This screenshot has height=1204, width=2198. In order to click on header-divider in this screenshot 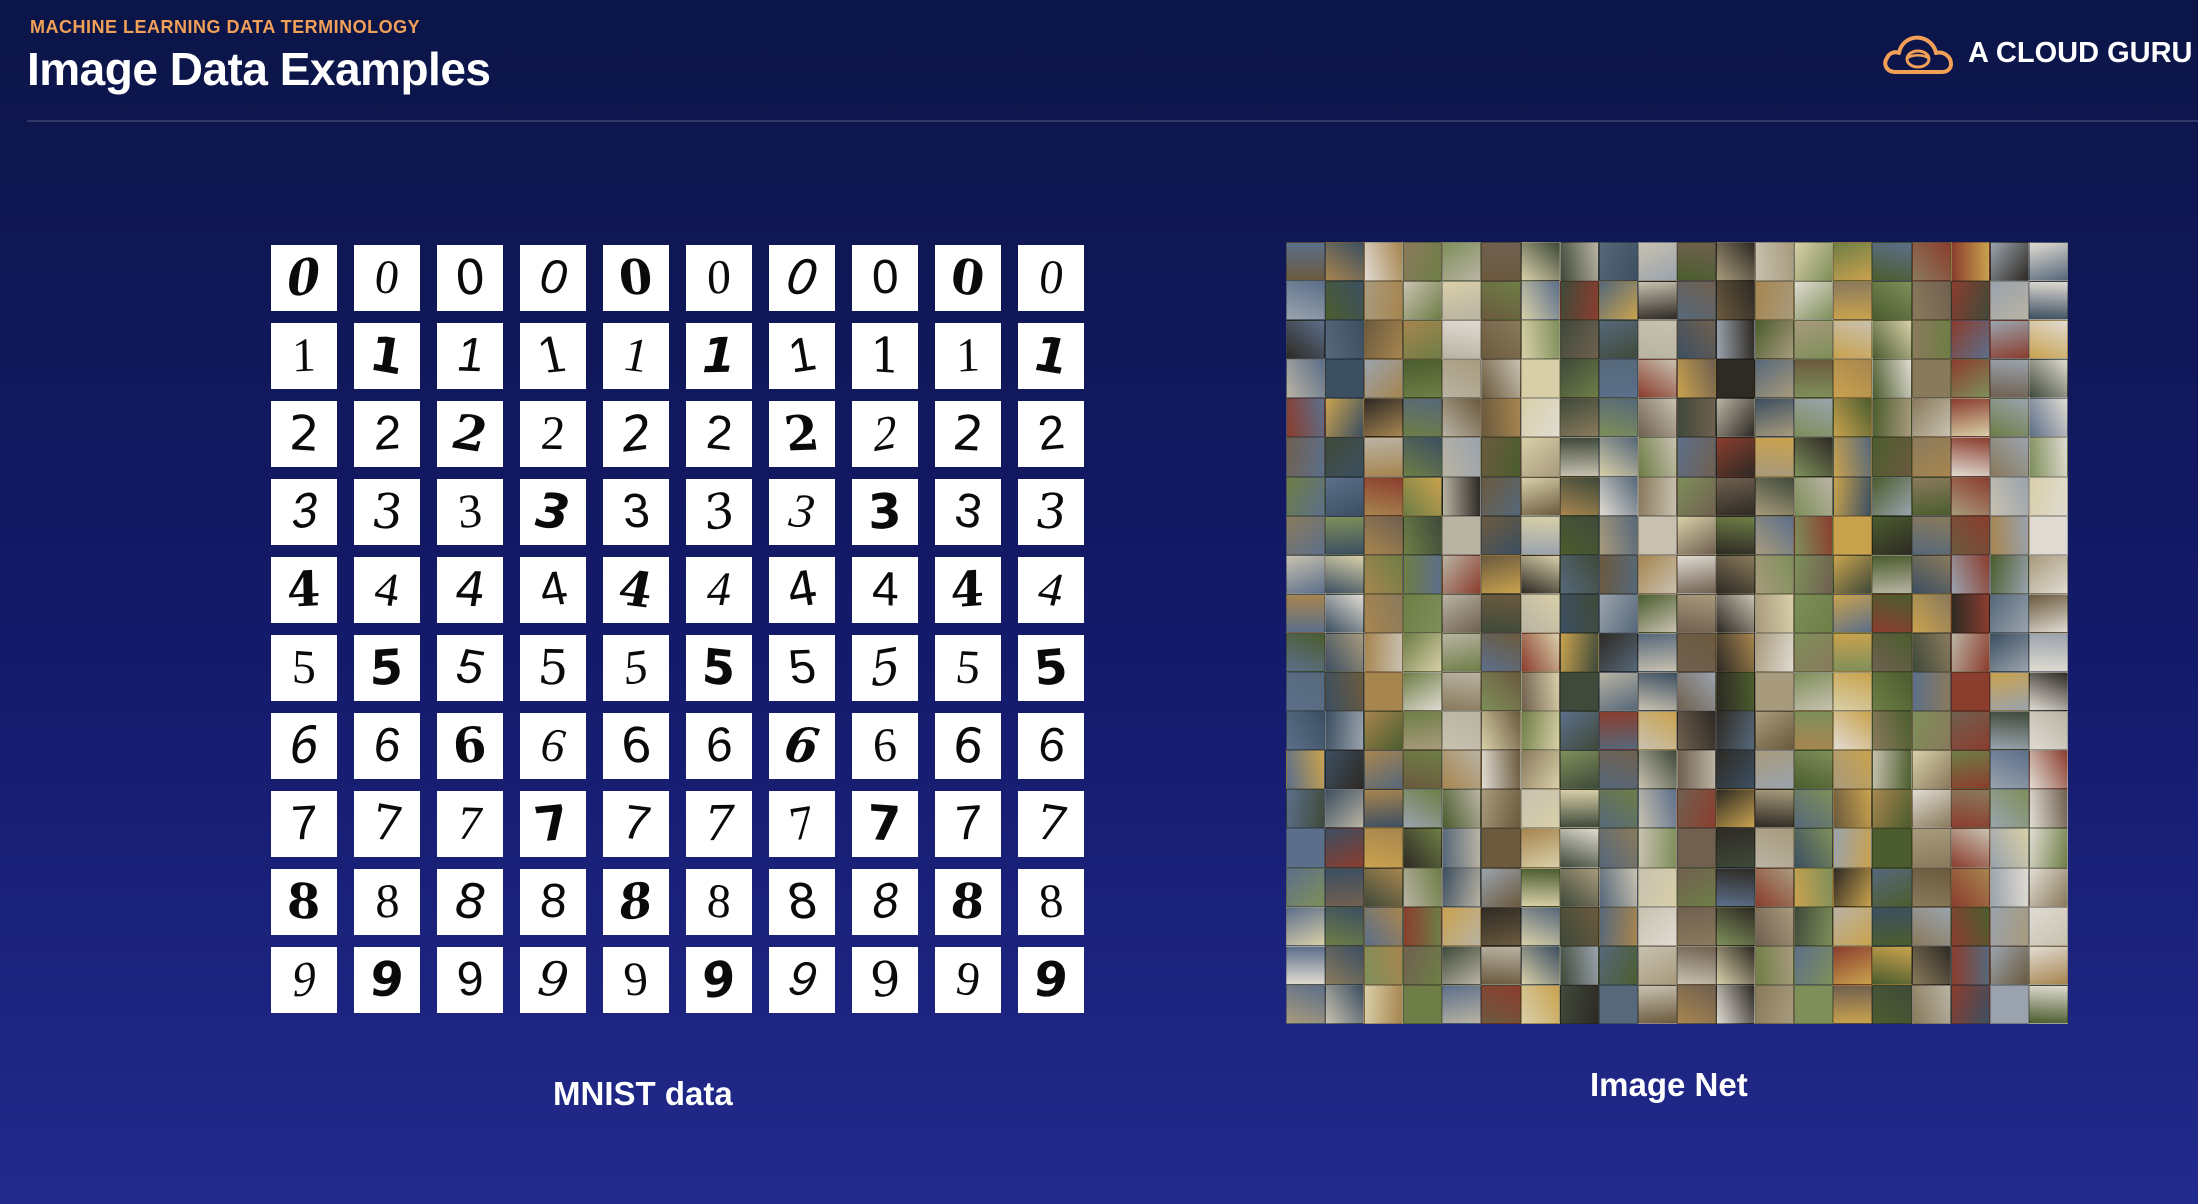, I will do `click(1112, 121)`.